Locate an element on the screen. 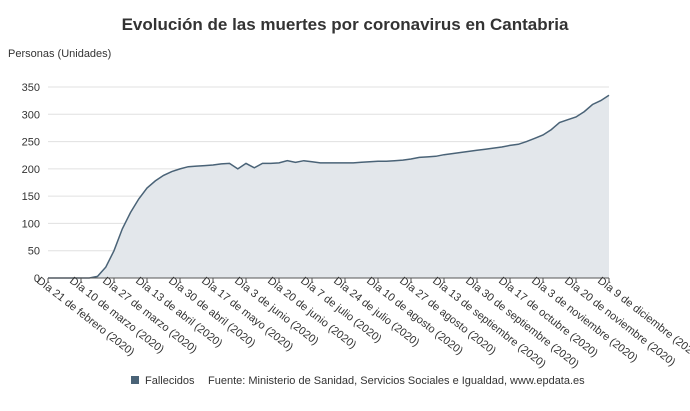  y-axis-label: Personas (Unidades) is located at coordinates (59, 54).